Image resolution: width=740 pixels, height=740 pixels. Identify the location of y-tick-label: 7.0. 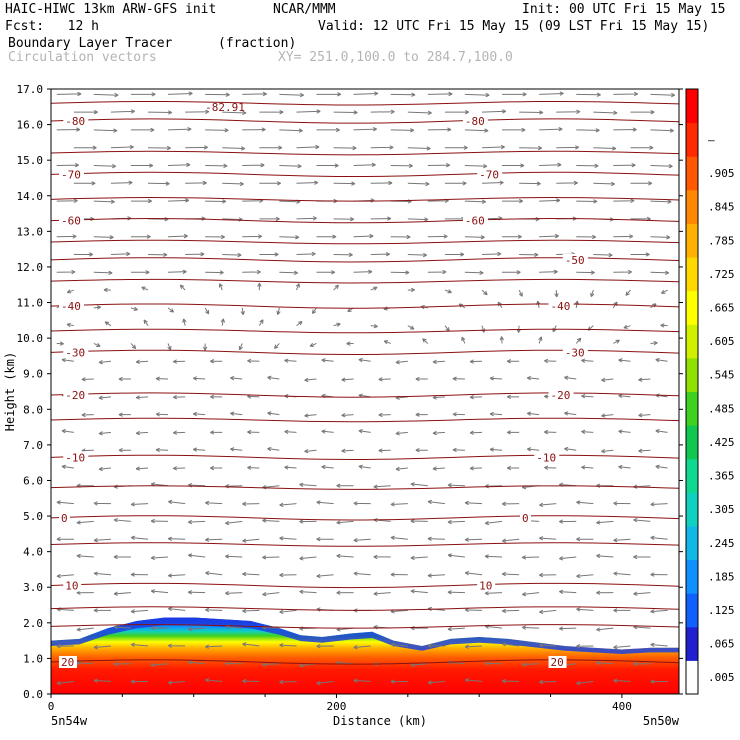
(33, 445).